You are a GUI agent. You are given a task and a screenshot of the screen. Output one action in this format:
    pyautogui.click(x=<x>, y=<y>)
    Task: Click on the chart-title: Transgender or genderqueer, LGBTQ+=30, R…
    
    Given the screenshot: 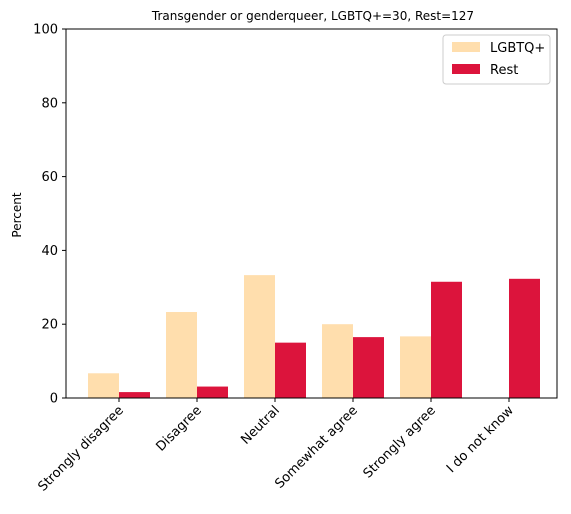 What is the action you would take?
    pyautogui.click(x=312, y=16)
    